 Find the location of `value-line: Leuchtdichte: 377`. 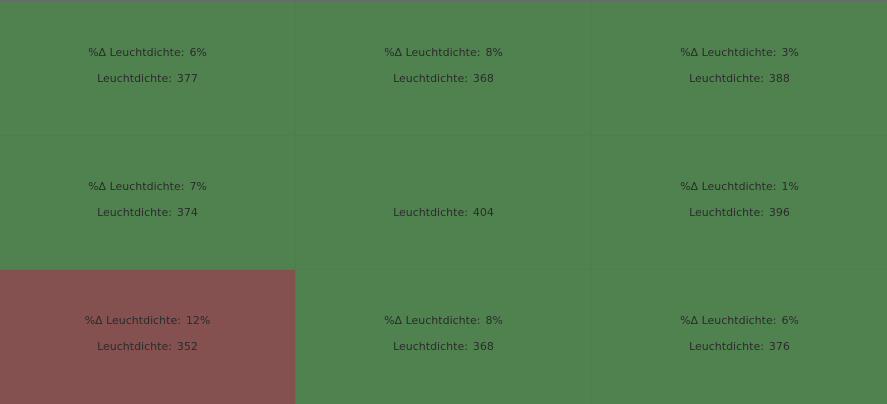

value-line: Leuchtdichte: 377 is located at coordinates (147, 78).